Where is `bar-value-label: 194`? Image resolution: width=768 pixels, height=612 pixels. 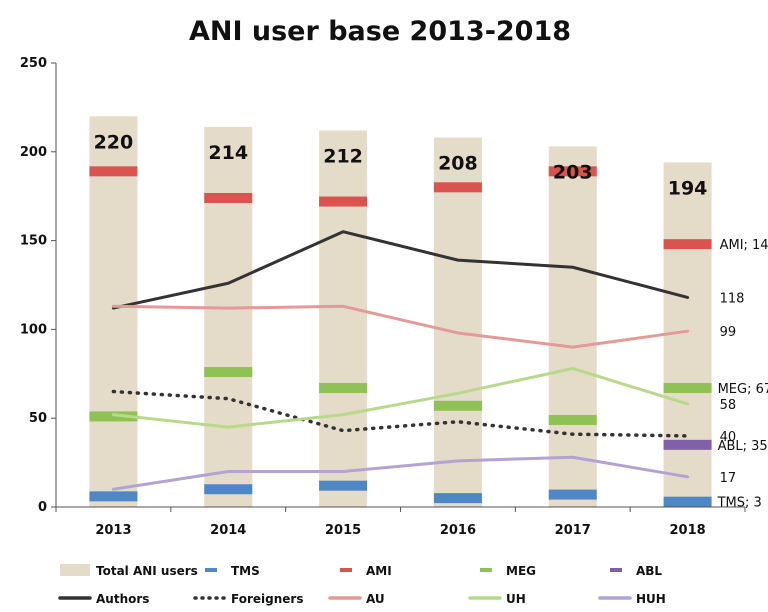 bar-value-label: 194 is located at coordinates (688, 188).